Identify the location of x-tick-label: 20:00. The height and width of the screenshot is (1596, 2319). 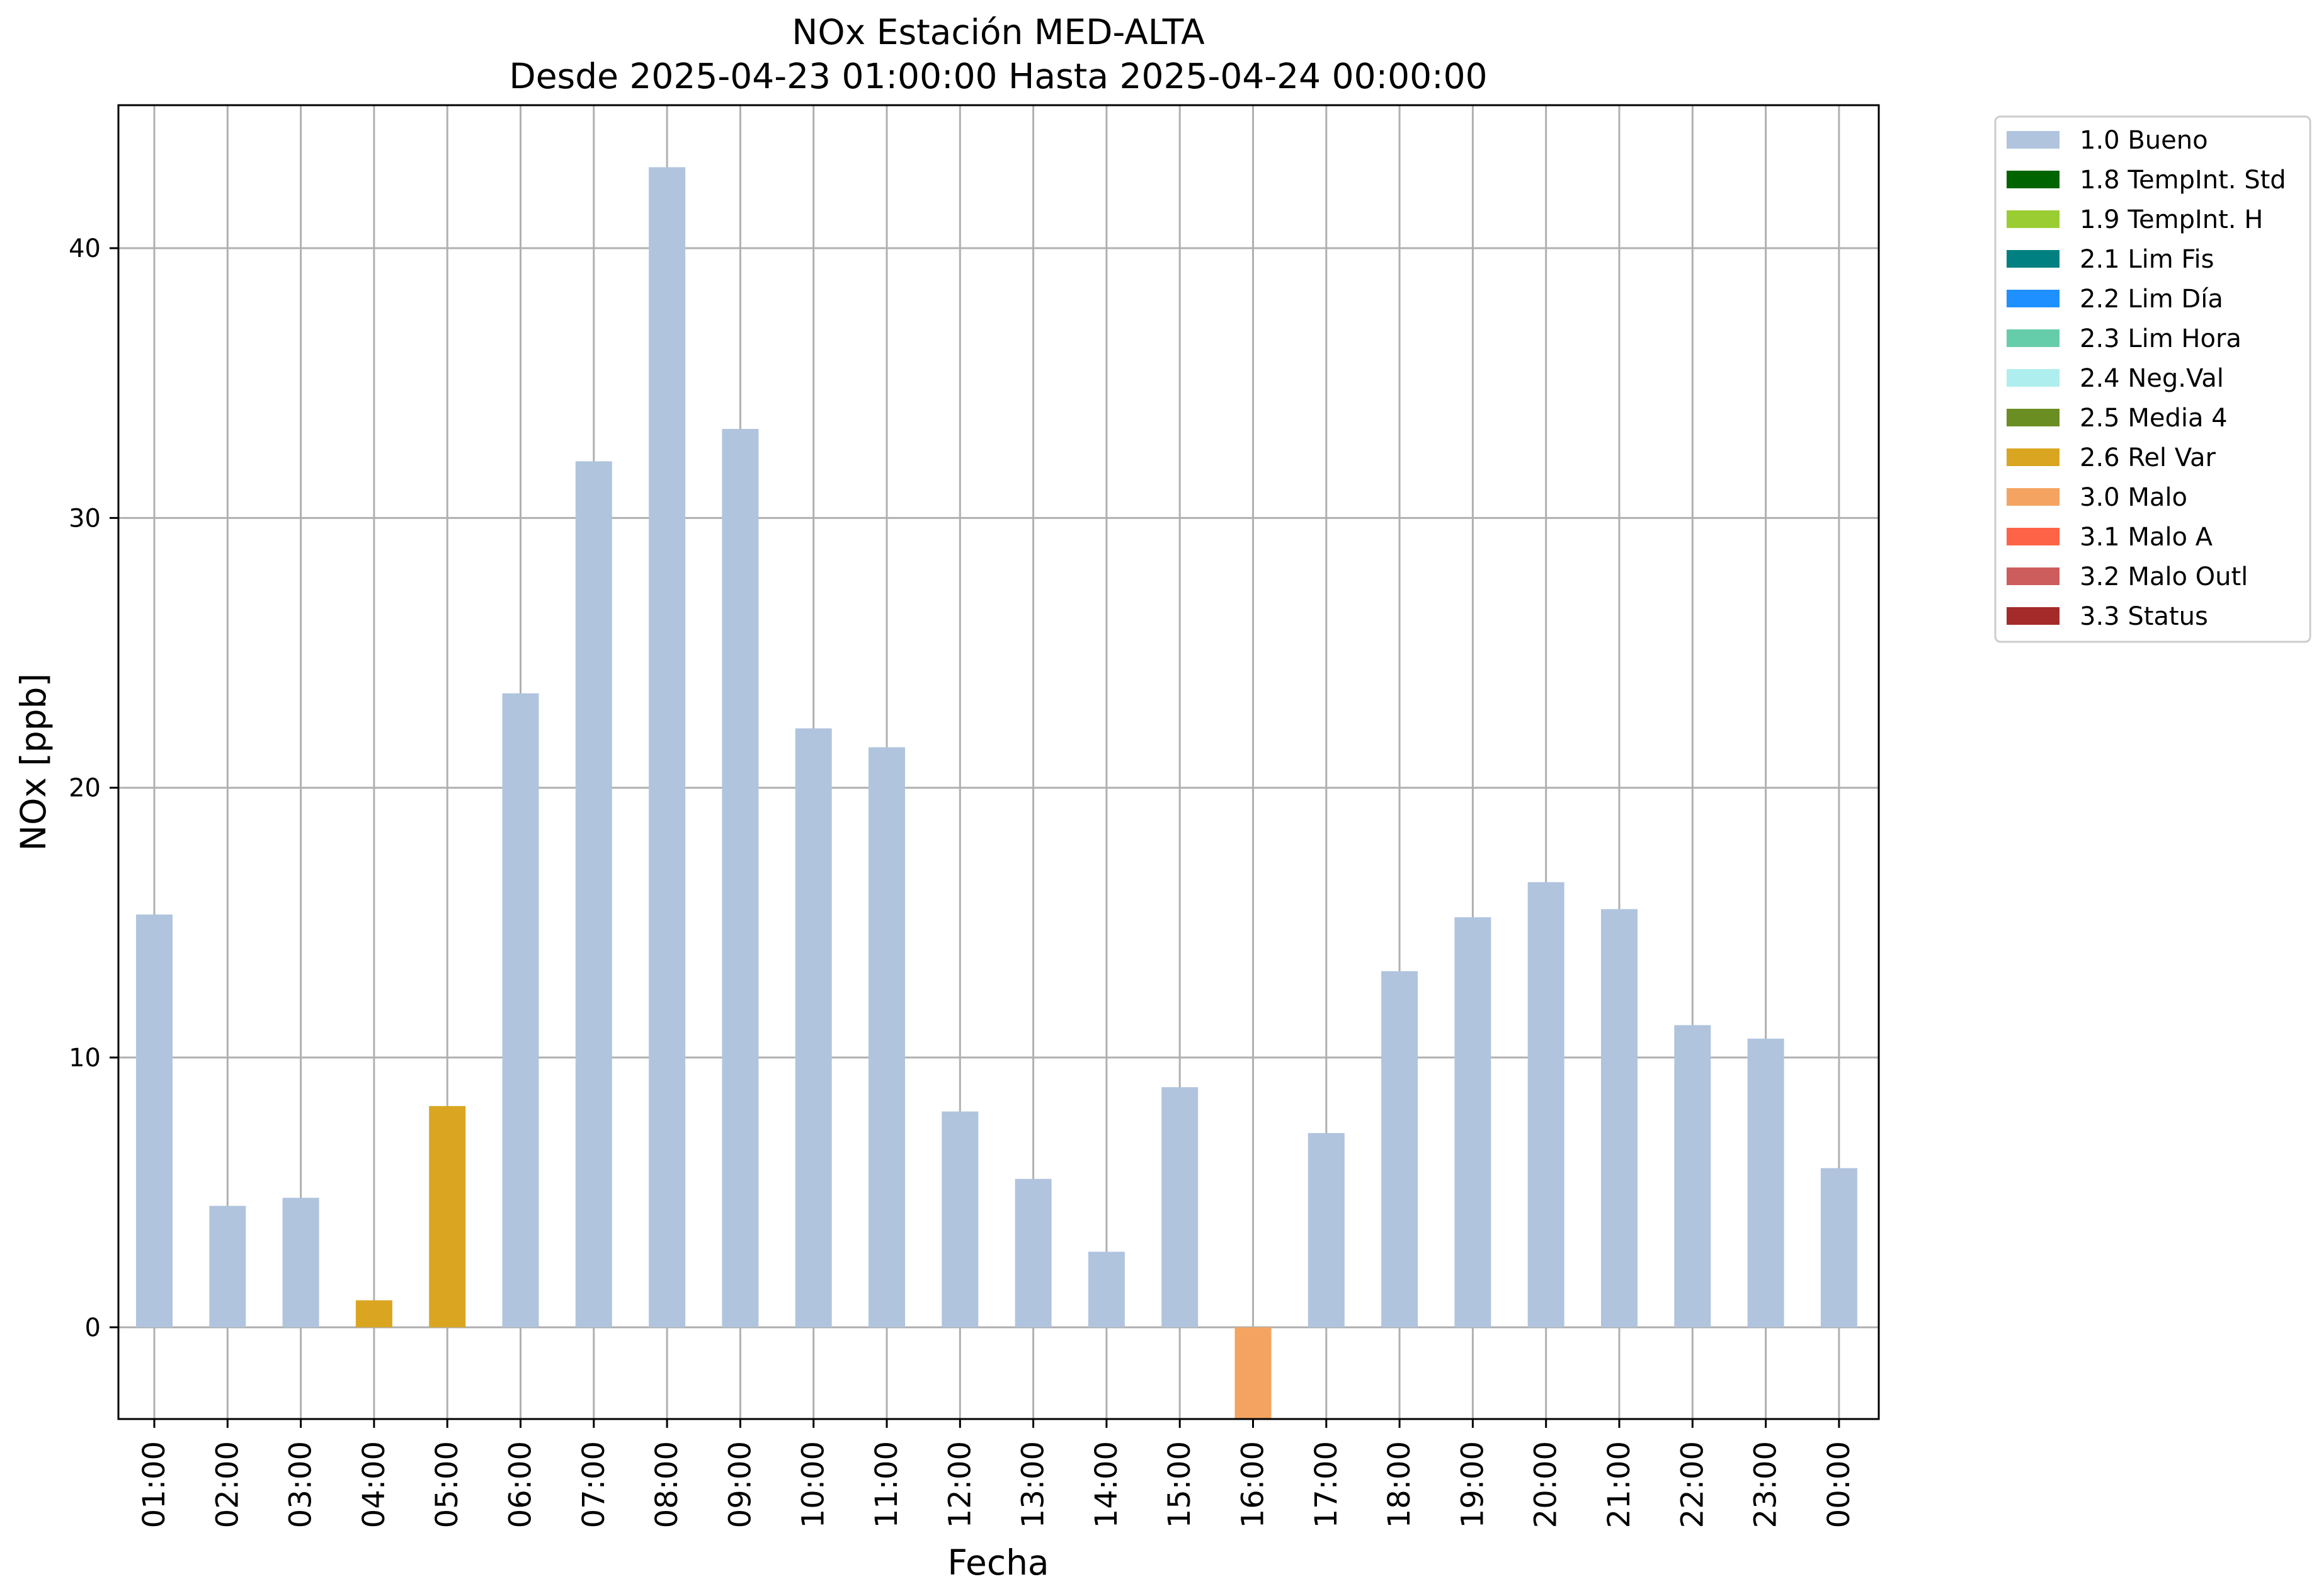
(1546, 1484).